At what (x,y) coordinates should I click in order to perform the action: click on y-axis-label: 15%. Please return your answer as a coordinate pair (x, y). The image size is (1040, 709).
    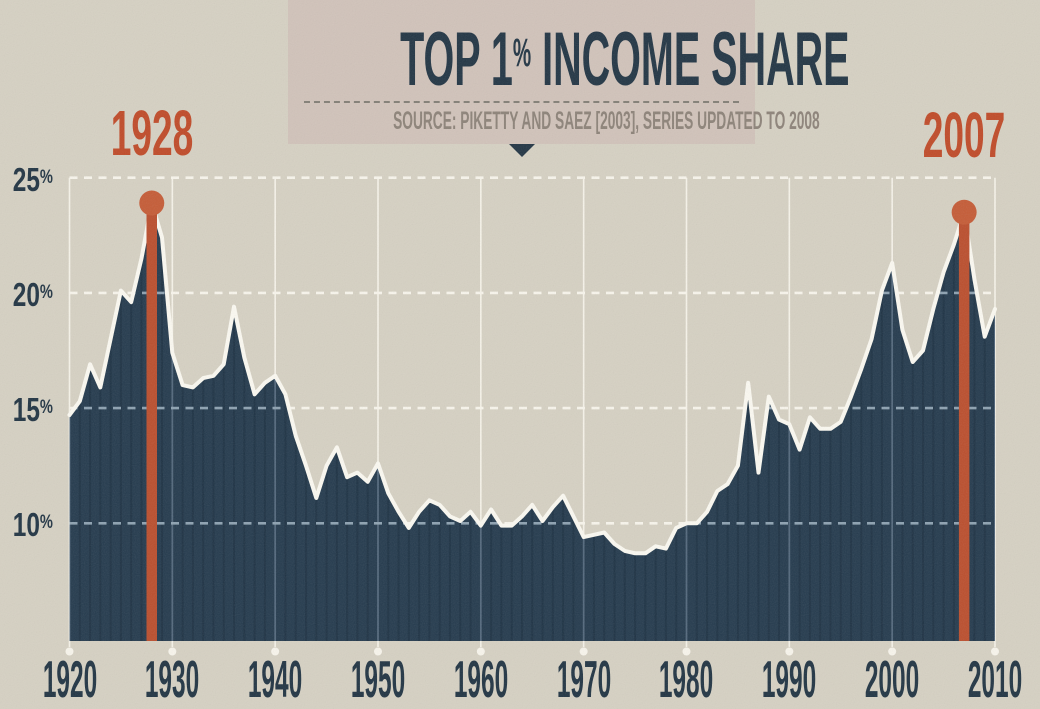
    Looking at the image, I should click on (32, 409).